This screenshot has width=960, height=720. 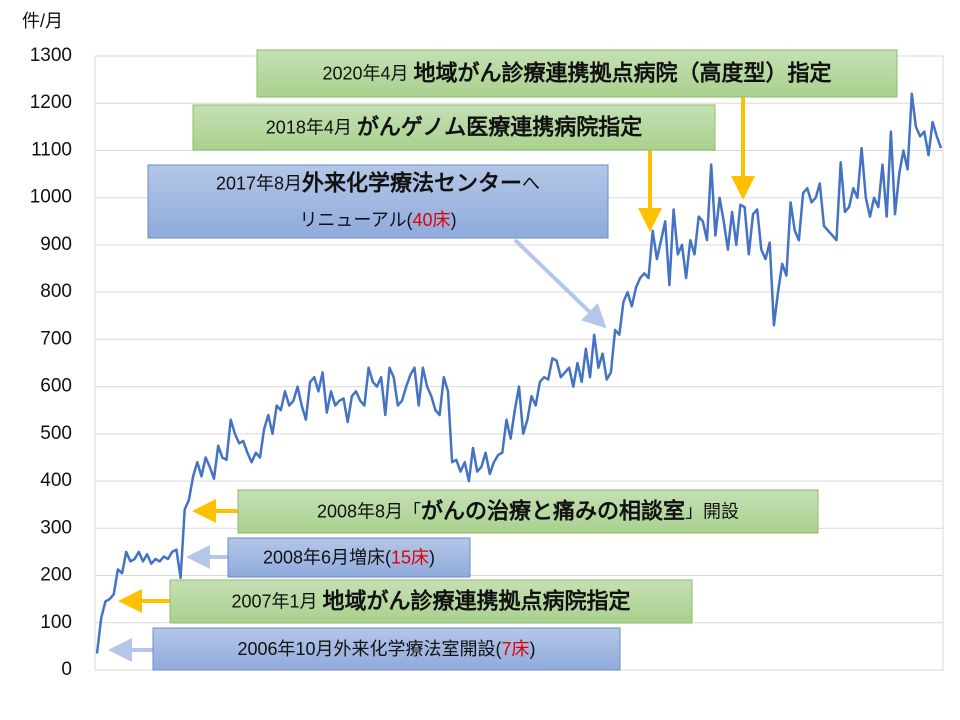 I want to click on annotation-text: リニューアル(40床), so click(x=377, y=220).